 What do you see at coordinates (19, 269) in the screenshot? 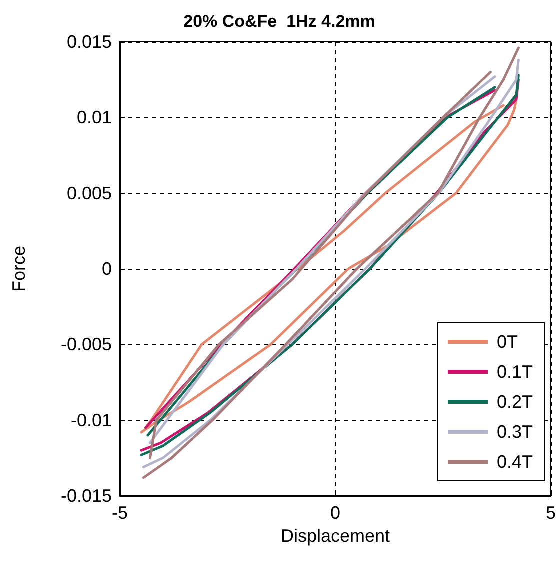
I see `y-axis-title: Force` at bounding box center [19, 269].